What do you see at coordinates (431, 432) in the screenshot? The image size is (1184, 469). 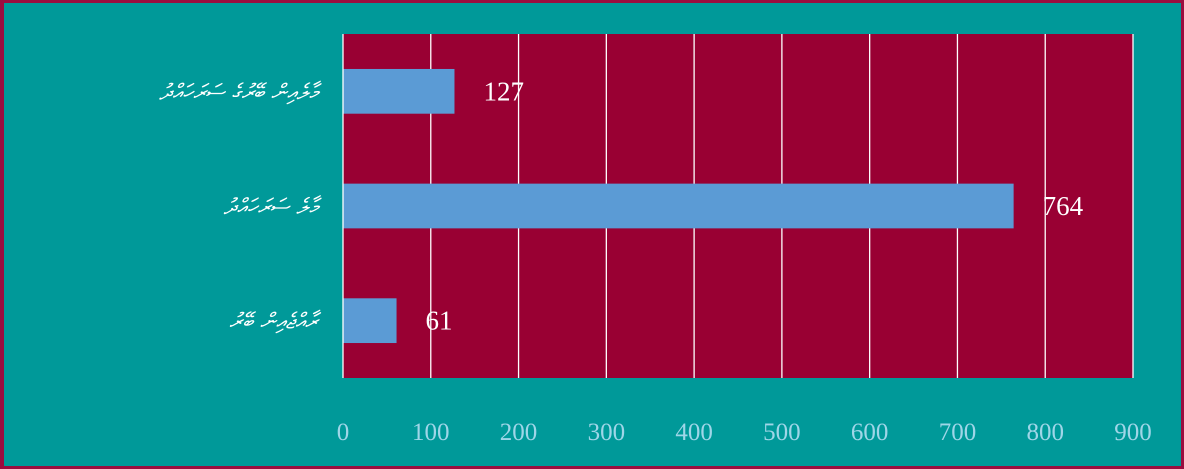 I see `x-tick-label-100: 100` at bounding box center [431, 432].